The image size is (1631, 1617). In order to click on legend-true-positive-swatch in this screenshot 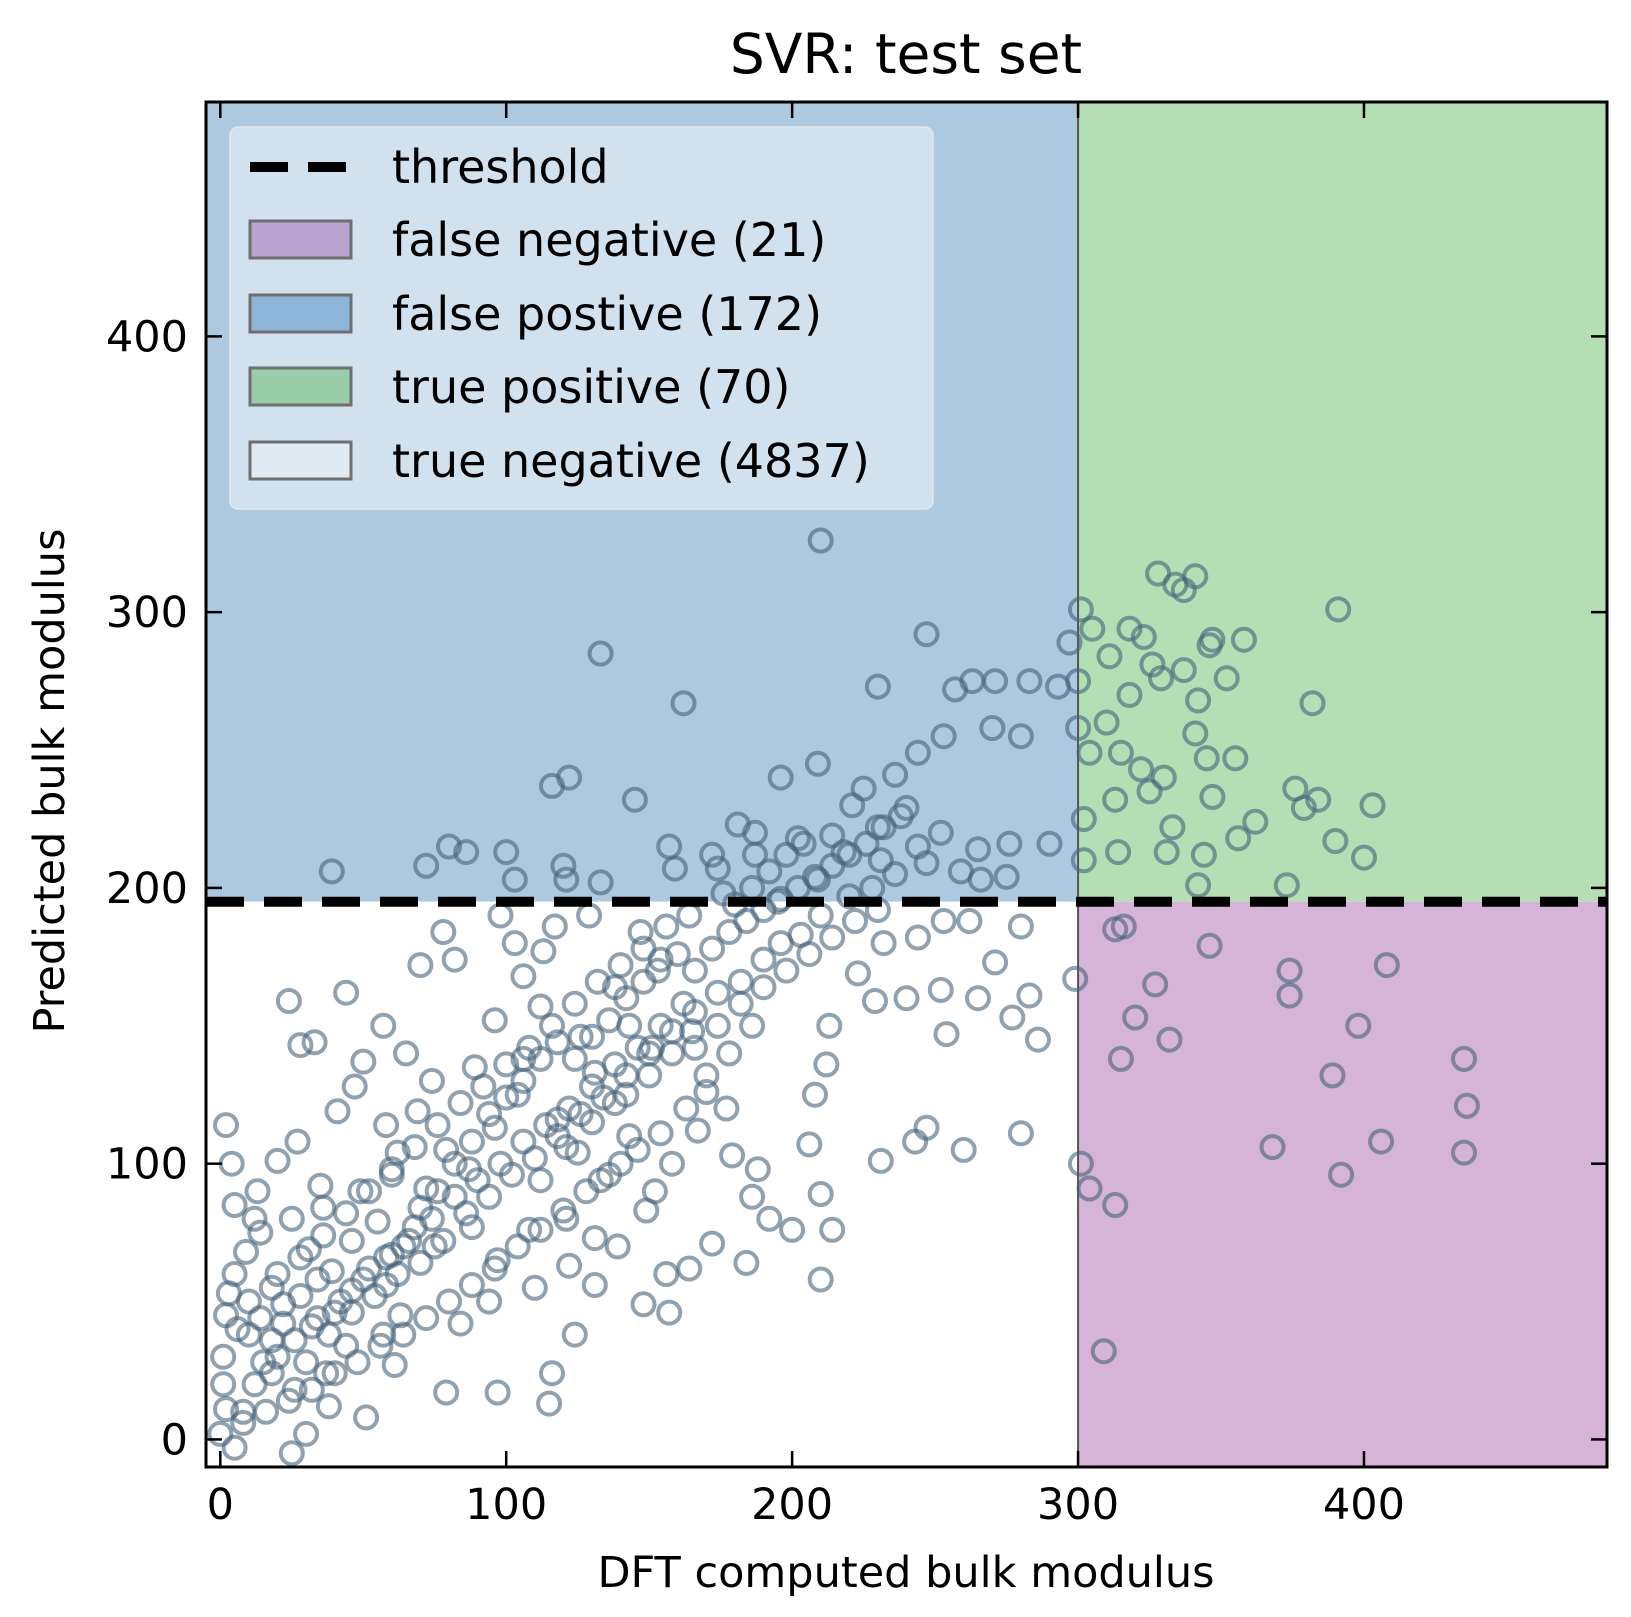, I will do `click(300, 386)`.